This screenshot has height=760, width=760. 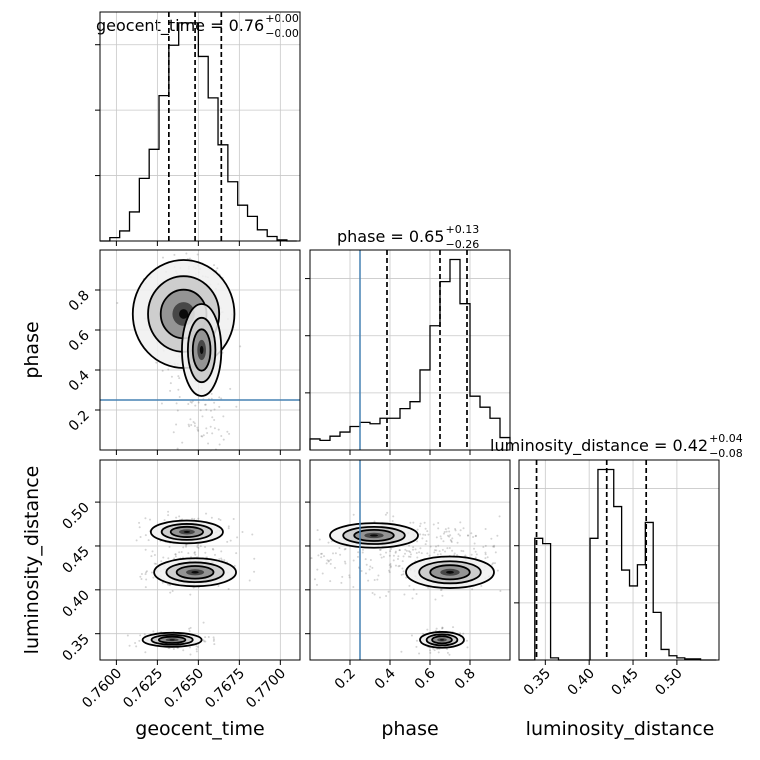 I want to click on title-luminosity-distance-plus: +0.04, so click(x=726, y=438).